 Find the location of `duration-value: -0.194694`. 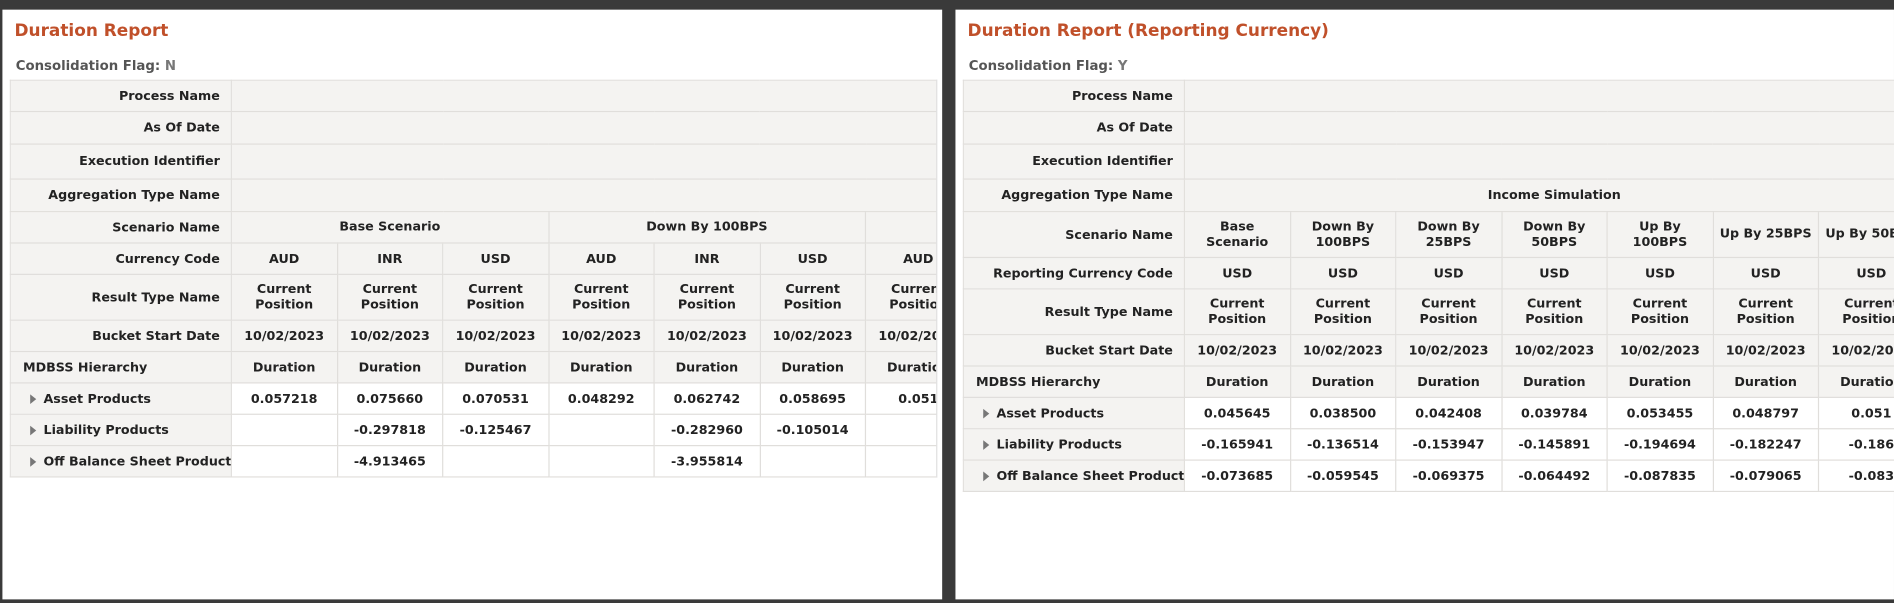

duration-value: -0.194694 is located at coordinates (1660, 444).